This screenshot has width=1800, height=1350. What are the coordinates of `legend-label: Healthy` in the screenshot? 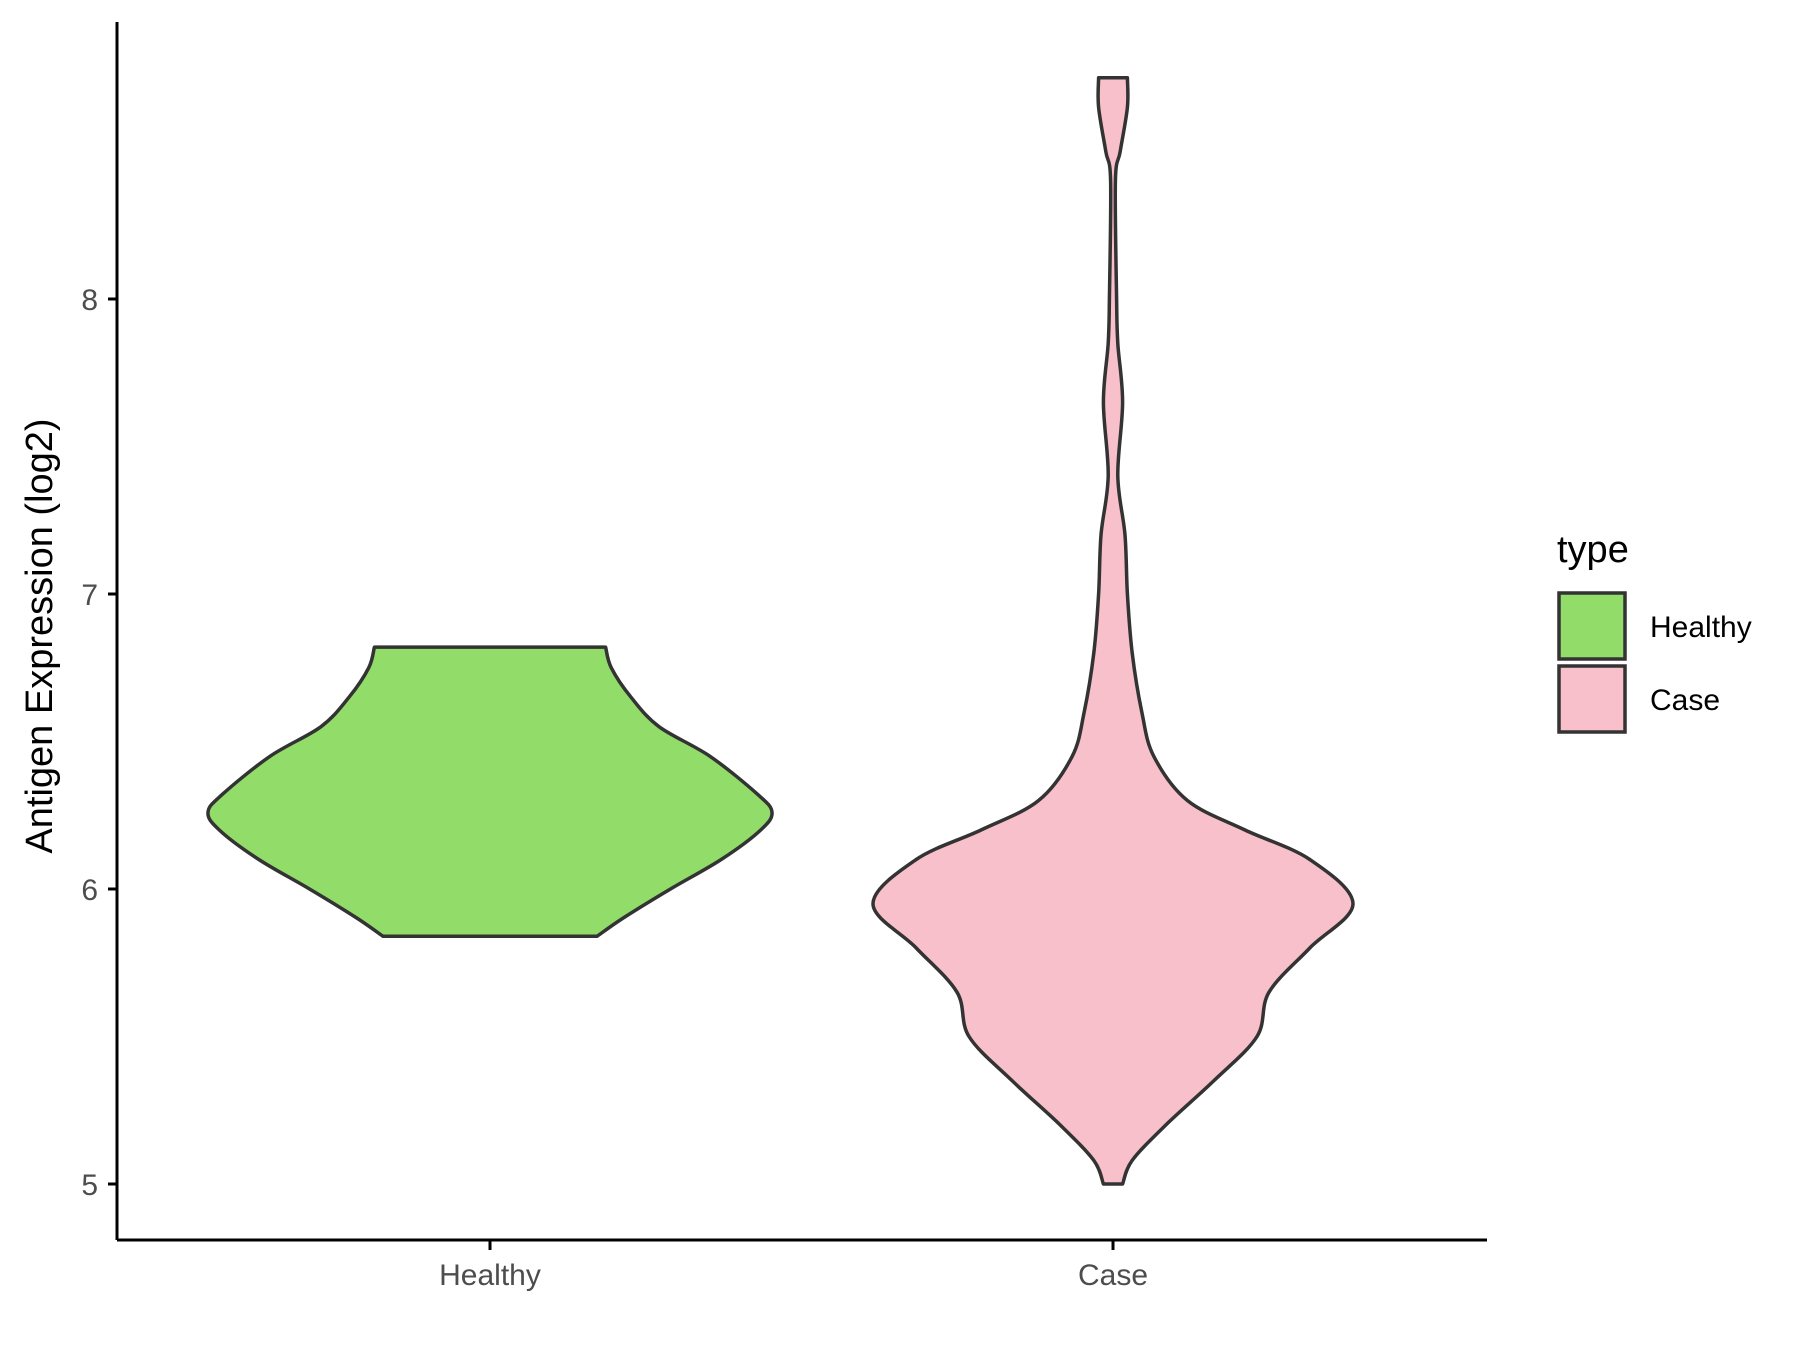 It's located at (1701, 627).